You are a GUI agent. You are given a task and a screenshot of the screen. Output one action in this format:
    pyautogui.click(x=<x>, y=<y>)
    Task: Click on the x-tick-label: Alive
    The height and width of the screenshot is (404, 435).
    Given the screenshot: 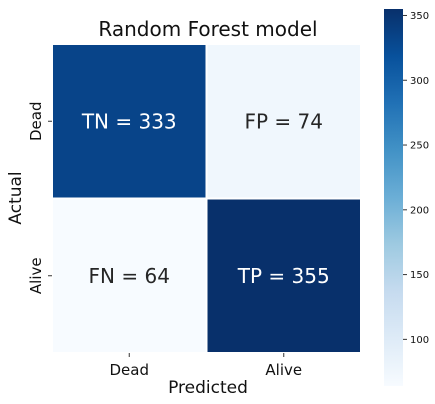 What is the action you would take?
    pyautogui.click(x=283, y=370)
    